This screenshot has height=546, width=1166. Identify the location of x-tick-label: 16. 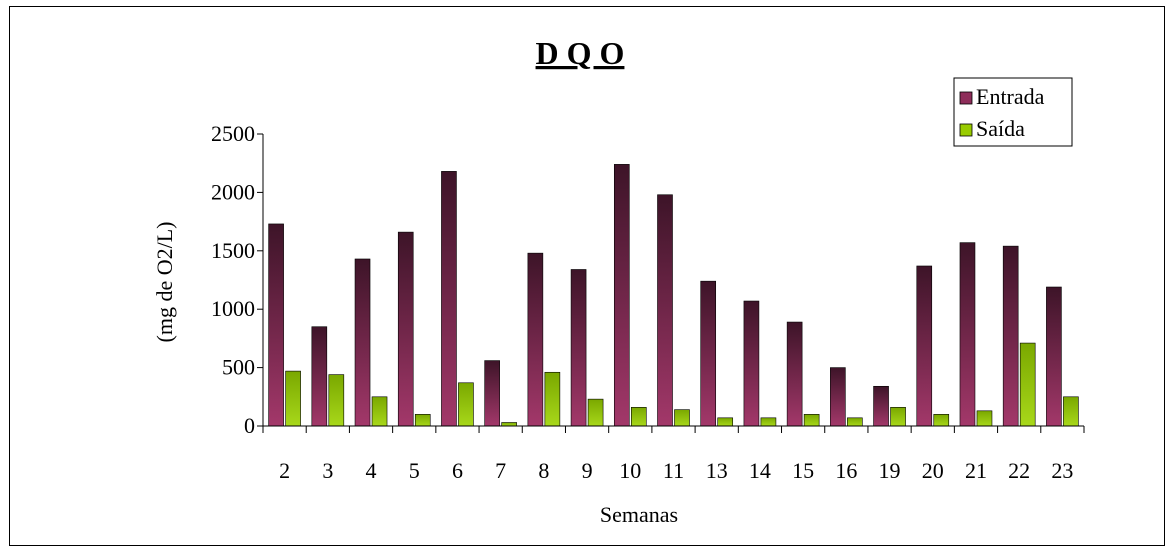
(846, 470).